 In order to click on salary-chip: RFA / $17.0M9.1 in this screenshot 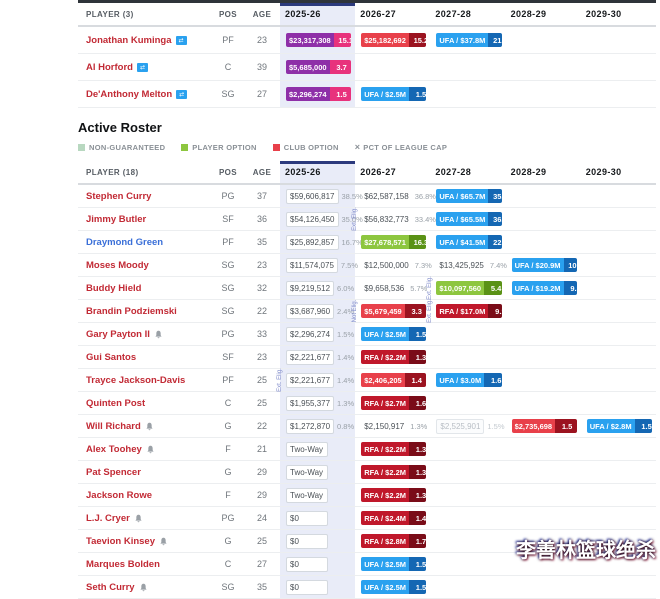, I will do `click(469, 311)`.